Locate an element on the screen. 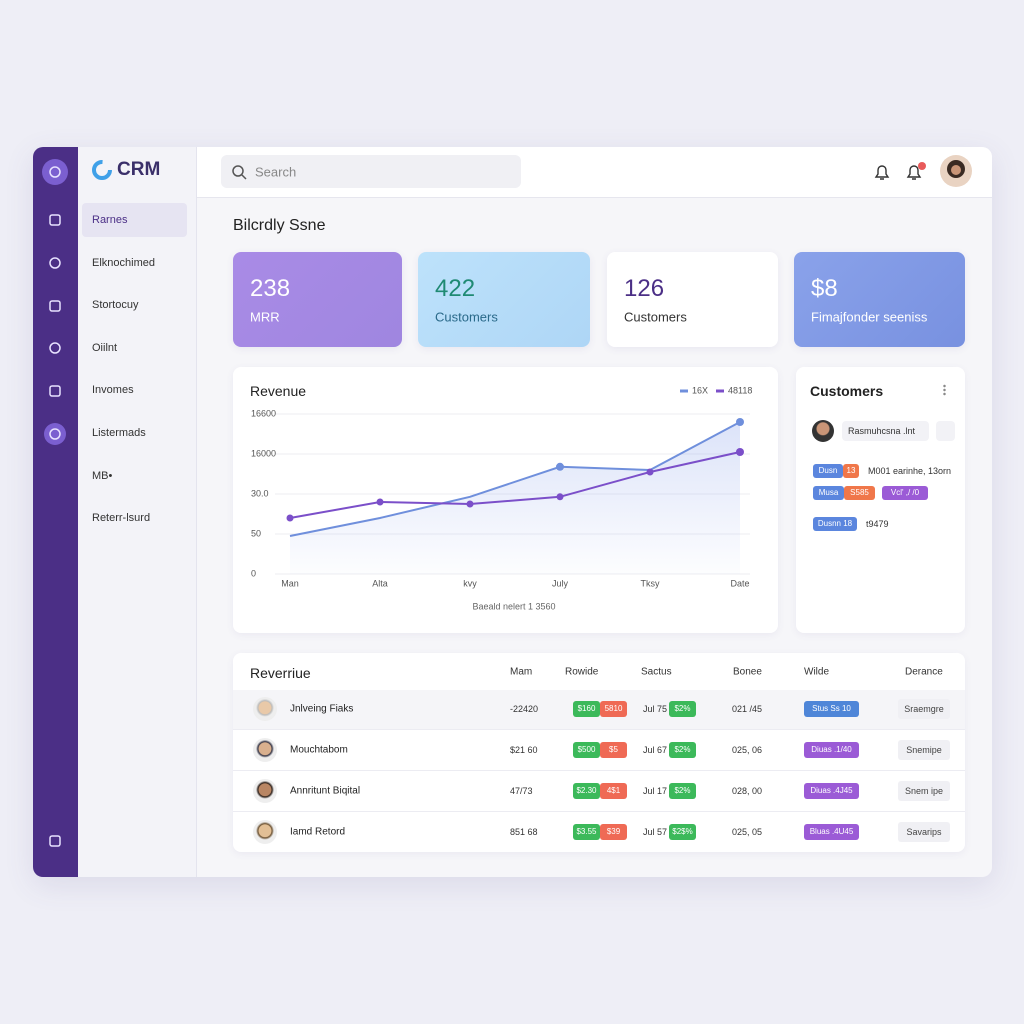 The image size is (1024, 1024). sidebar-active is located at coordinates (55, 434).